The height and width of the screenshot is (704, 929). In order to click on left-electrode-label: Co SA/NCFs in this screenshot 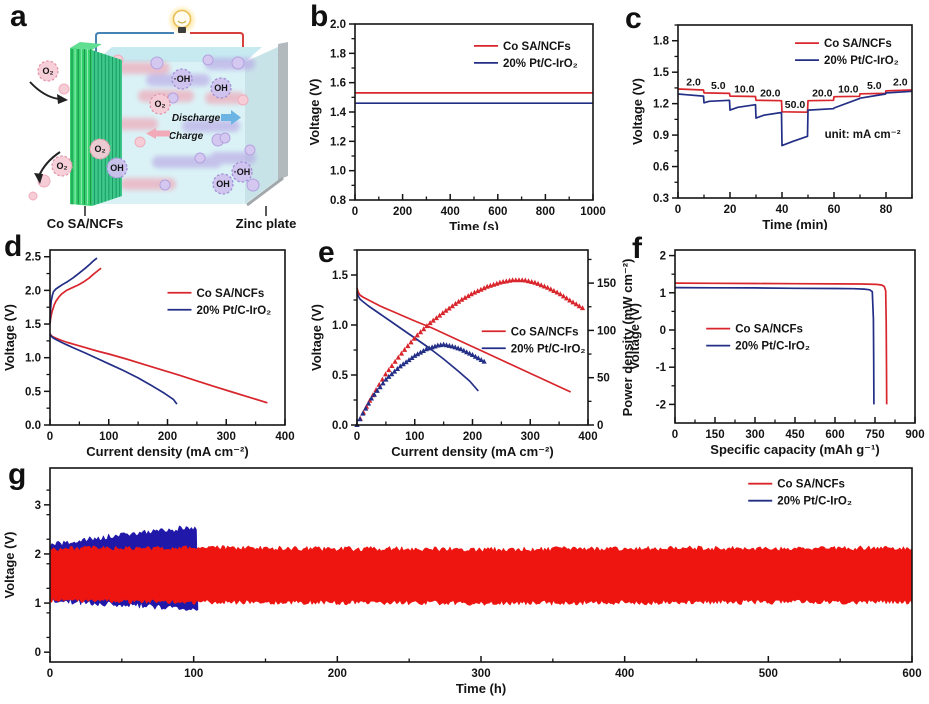, I will do `click(85, 223)`.